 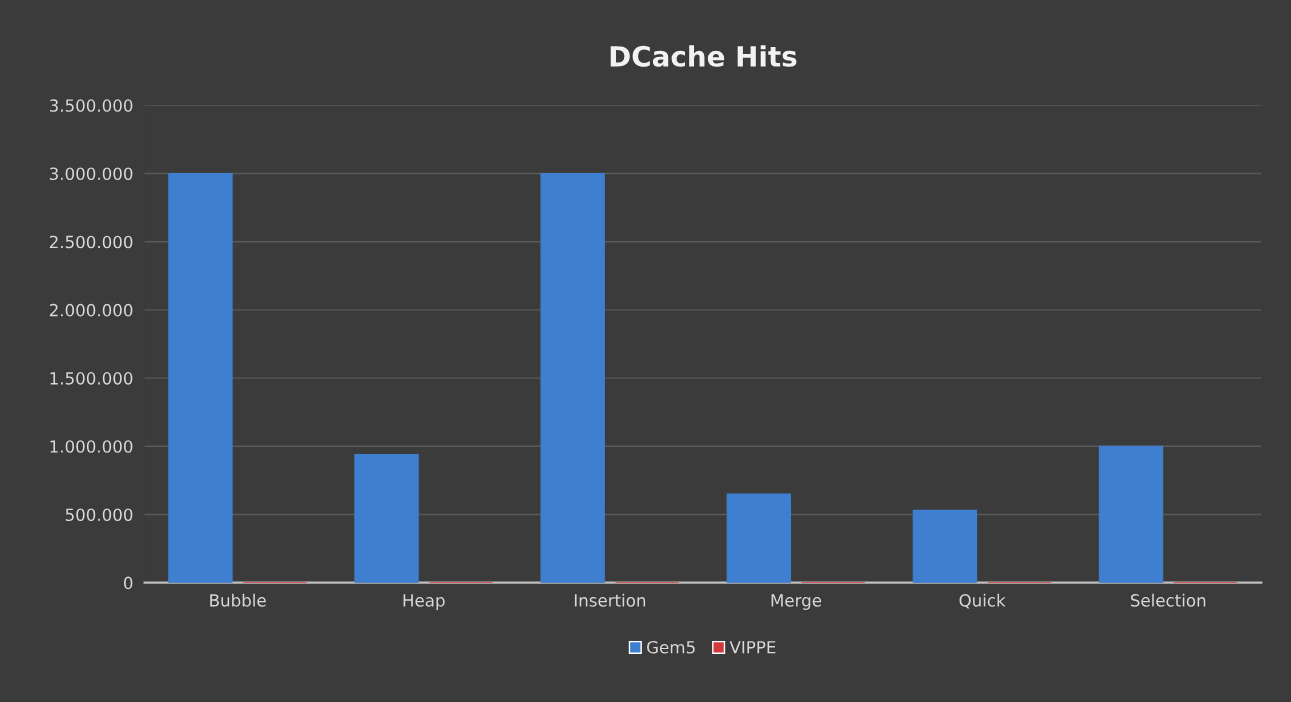 What do you see at coordinates (238, 600) in the screenshot?
I see `x-tick-label: Bubble` at bounding box center [238, 600].